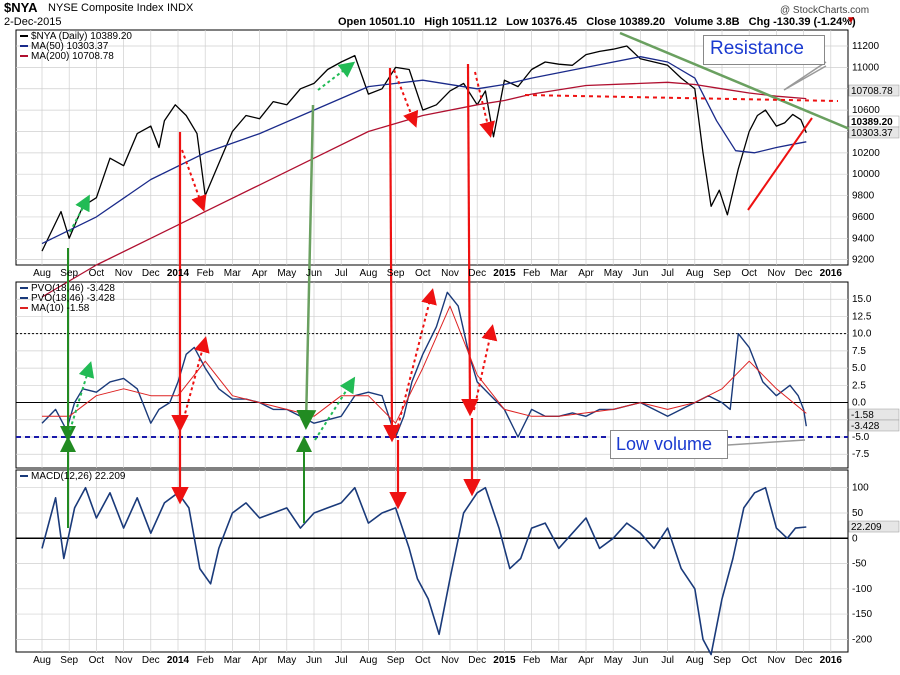  Describe the element at coordinates (874, 526) in the screenshot. I see `current-value-box-macd` at that location.